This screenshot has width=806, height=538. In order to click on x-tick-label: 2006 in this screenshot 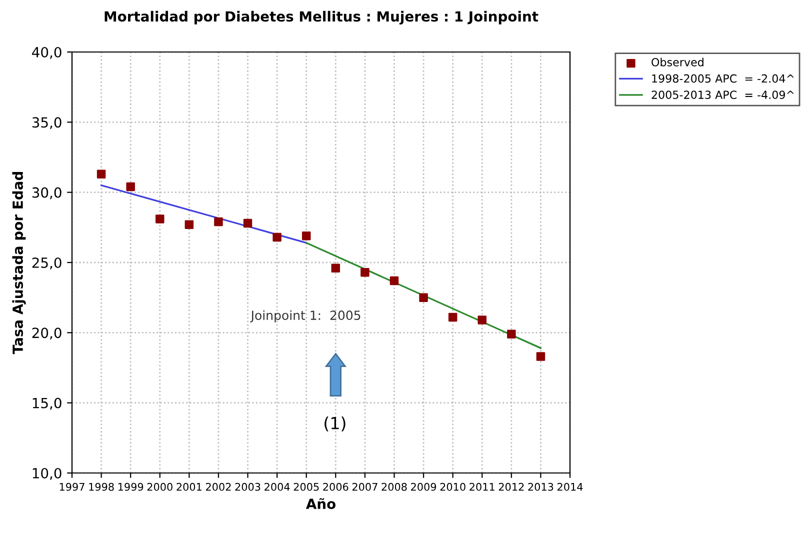, I will do `click(335, 486)`.